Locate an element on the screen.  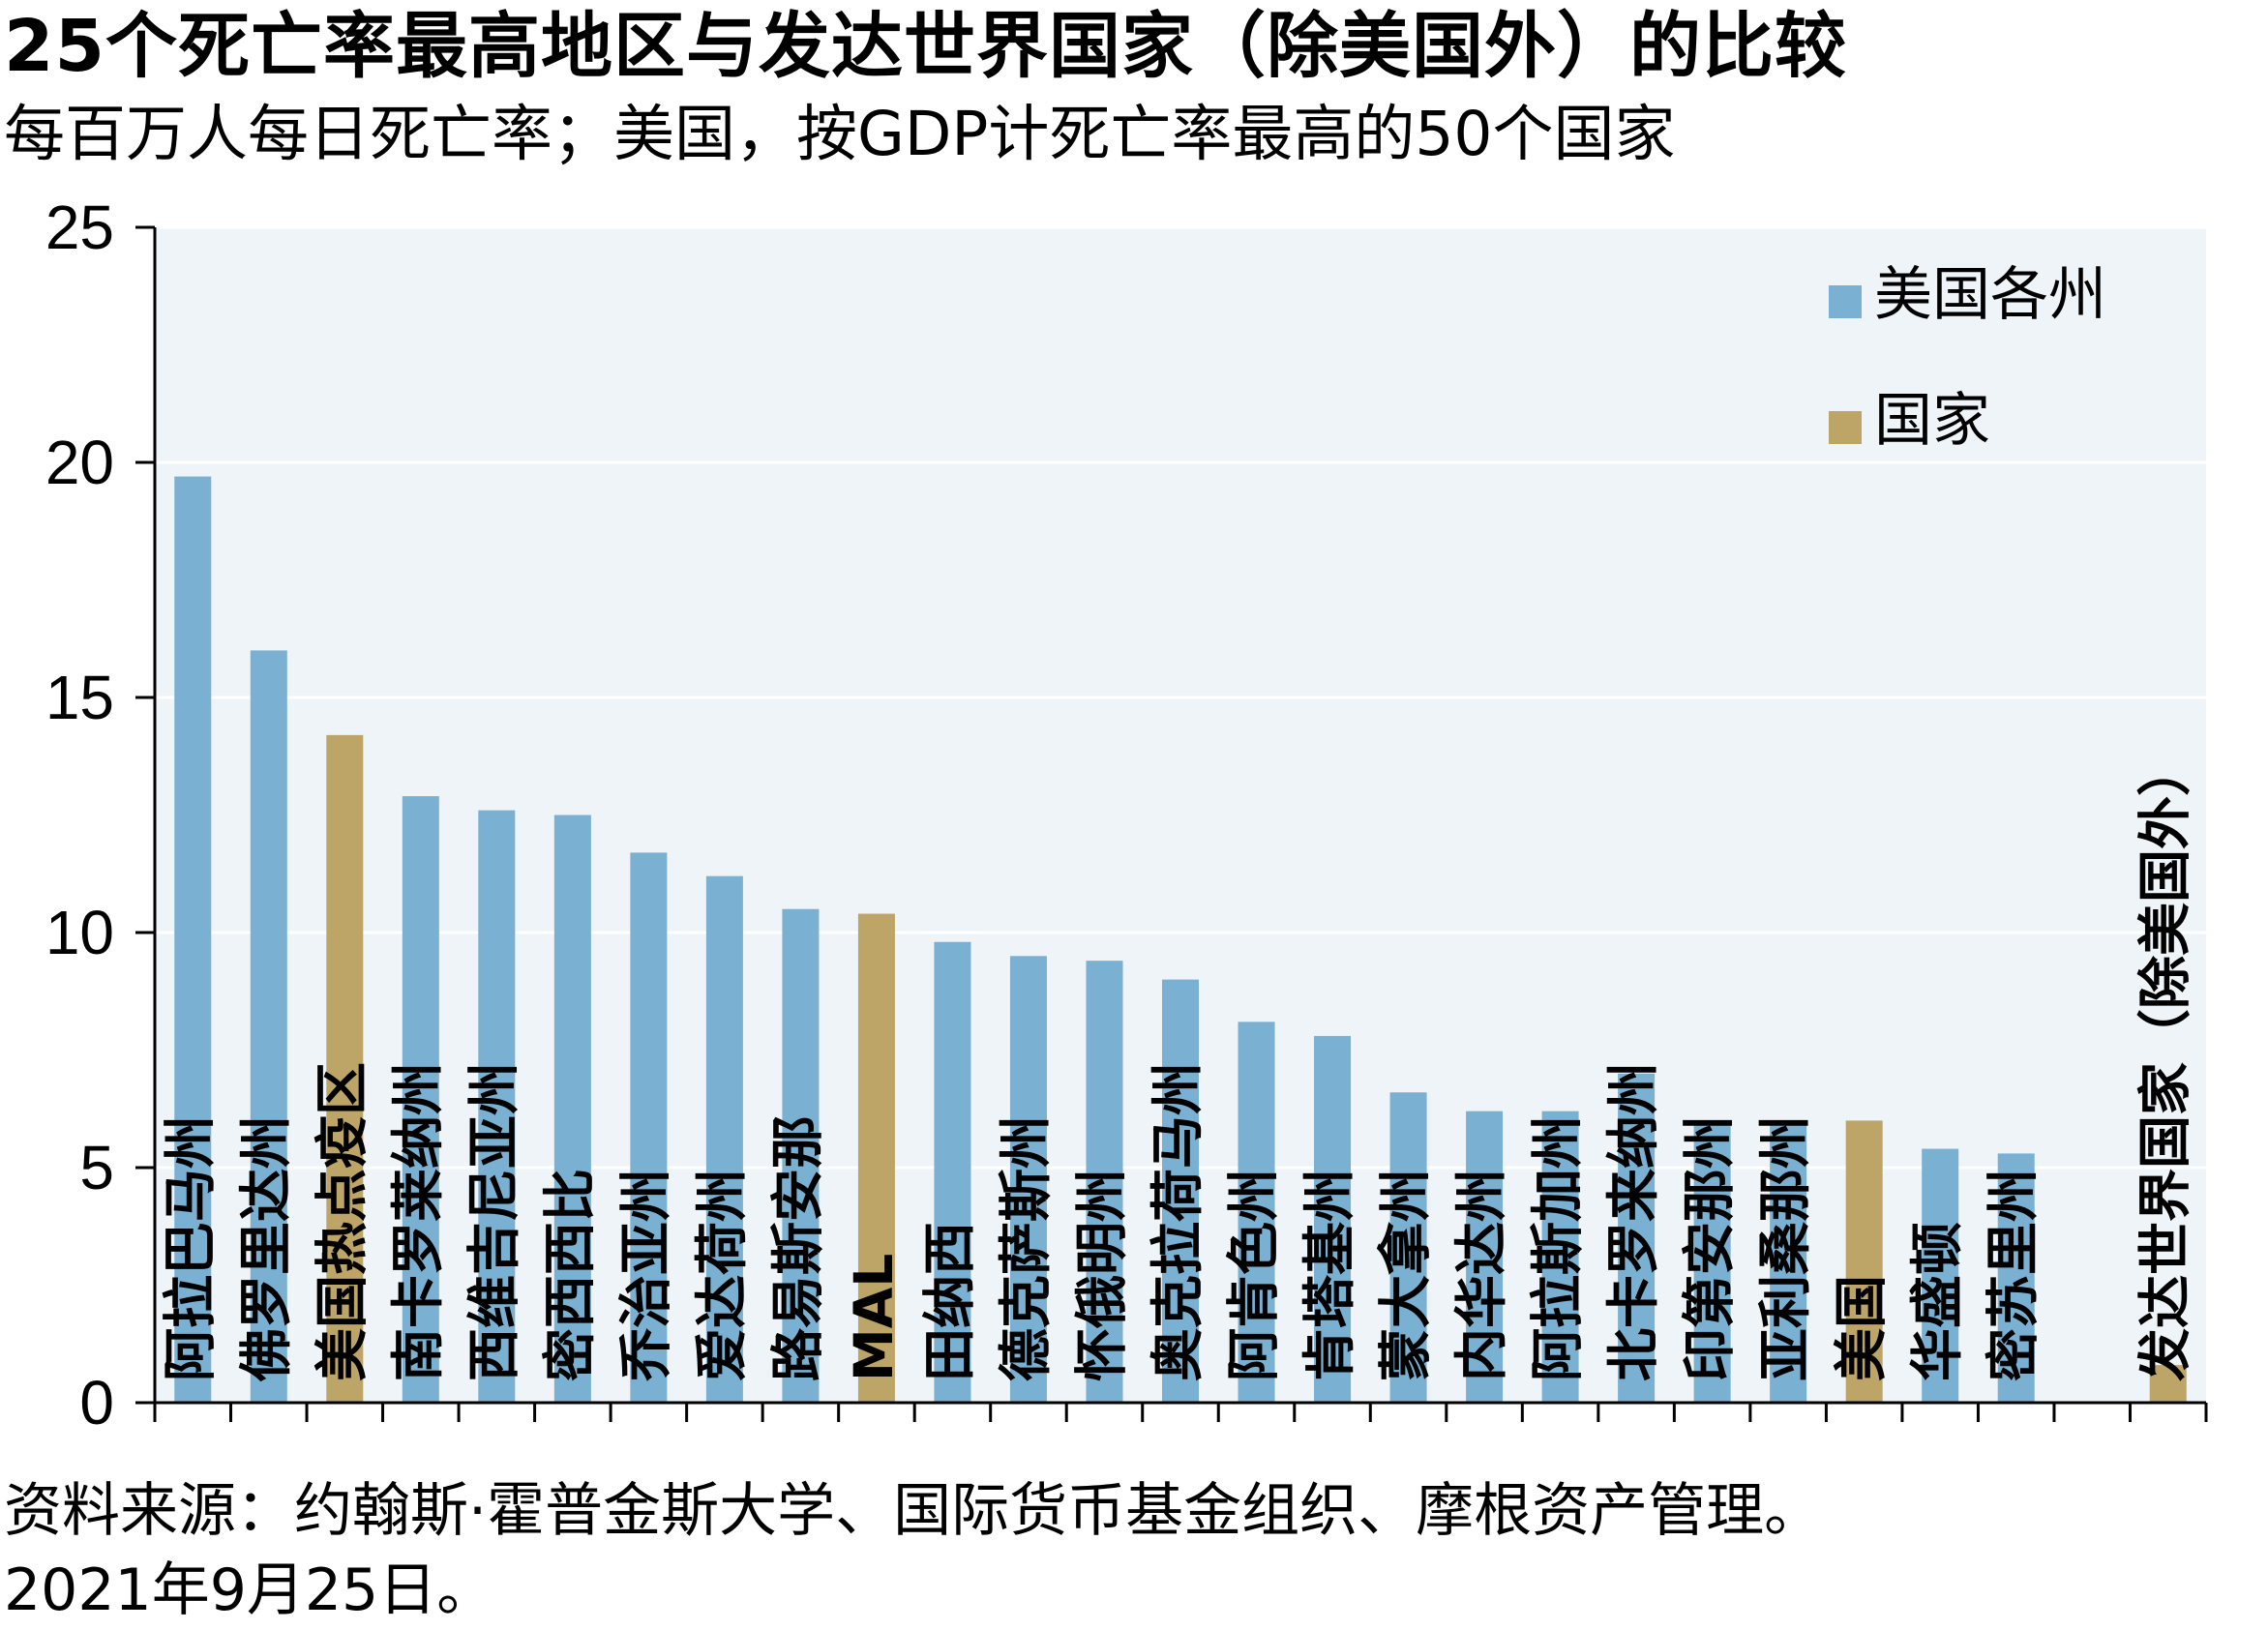
category-label: 西维吉尼亚州 is located at coordinates (493, 1221).